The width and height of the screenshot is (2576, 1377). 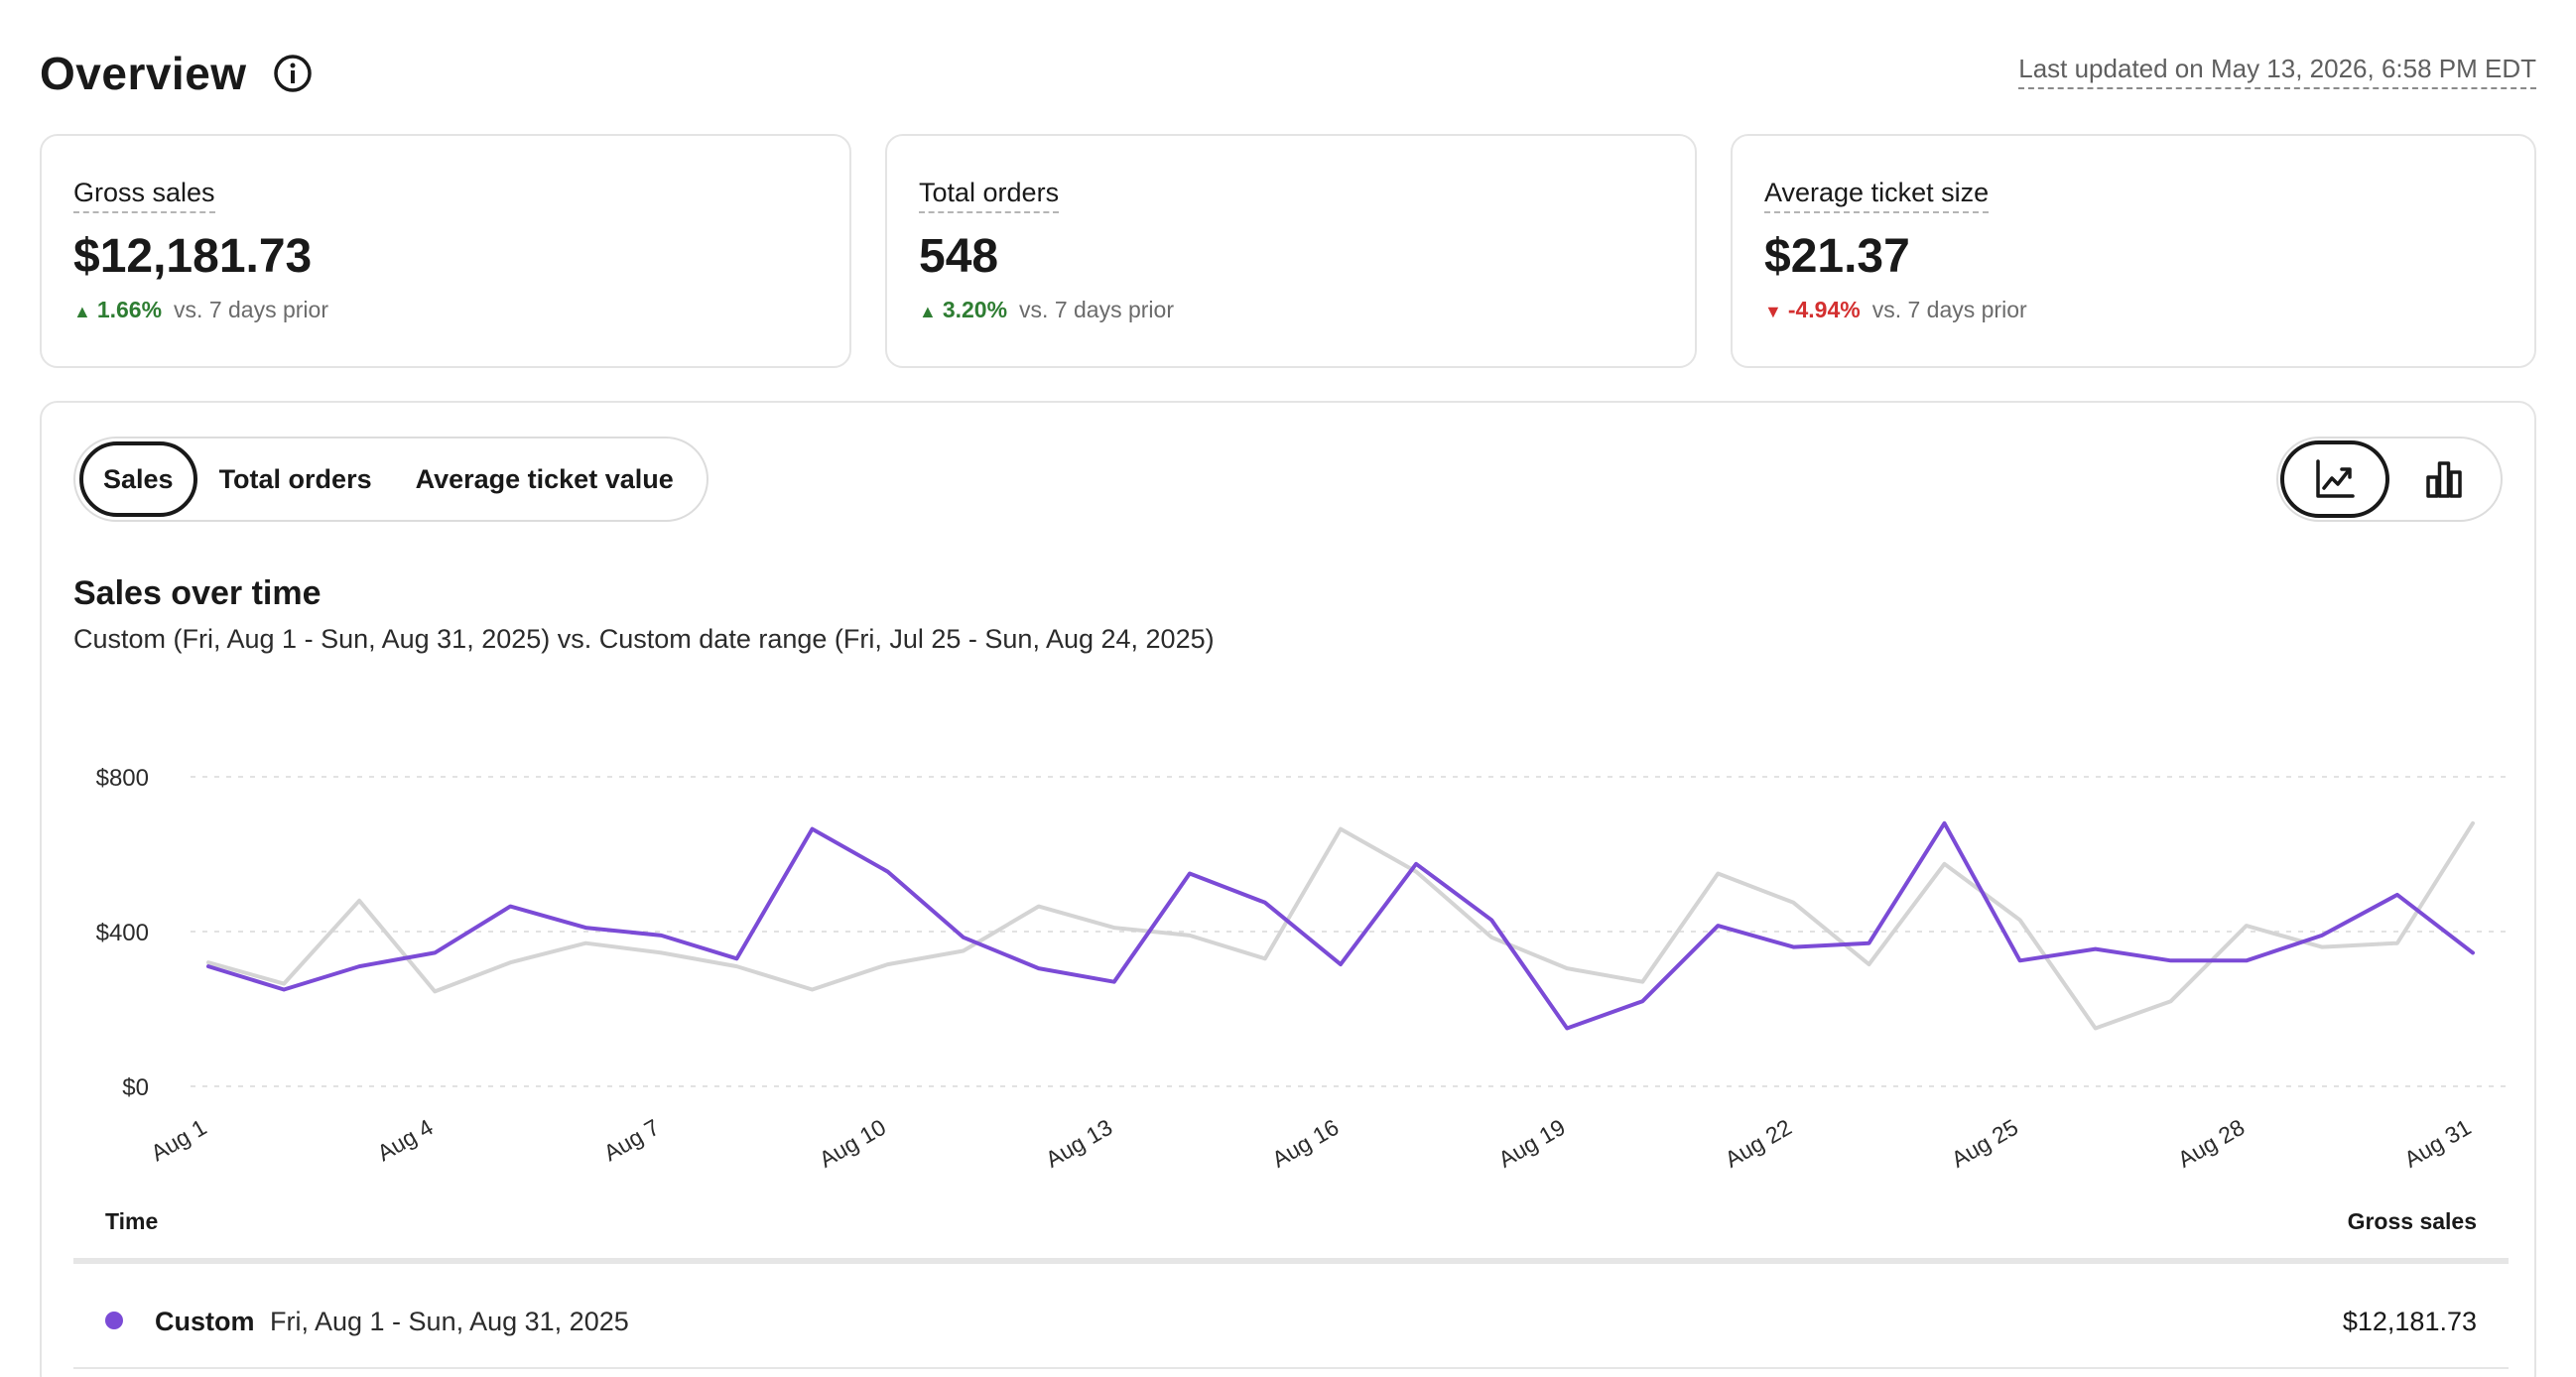 What do you see at coordinates (138, 479) in the screenshot?
I see `tab-sales: Sales` at bounding box center [138, 479].